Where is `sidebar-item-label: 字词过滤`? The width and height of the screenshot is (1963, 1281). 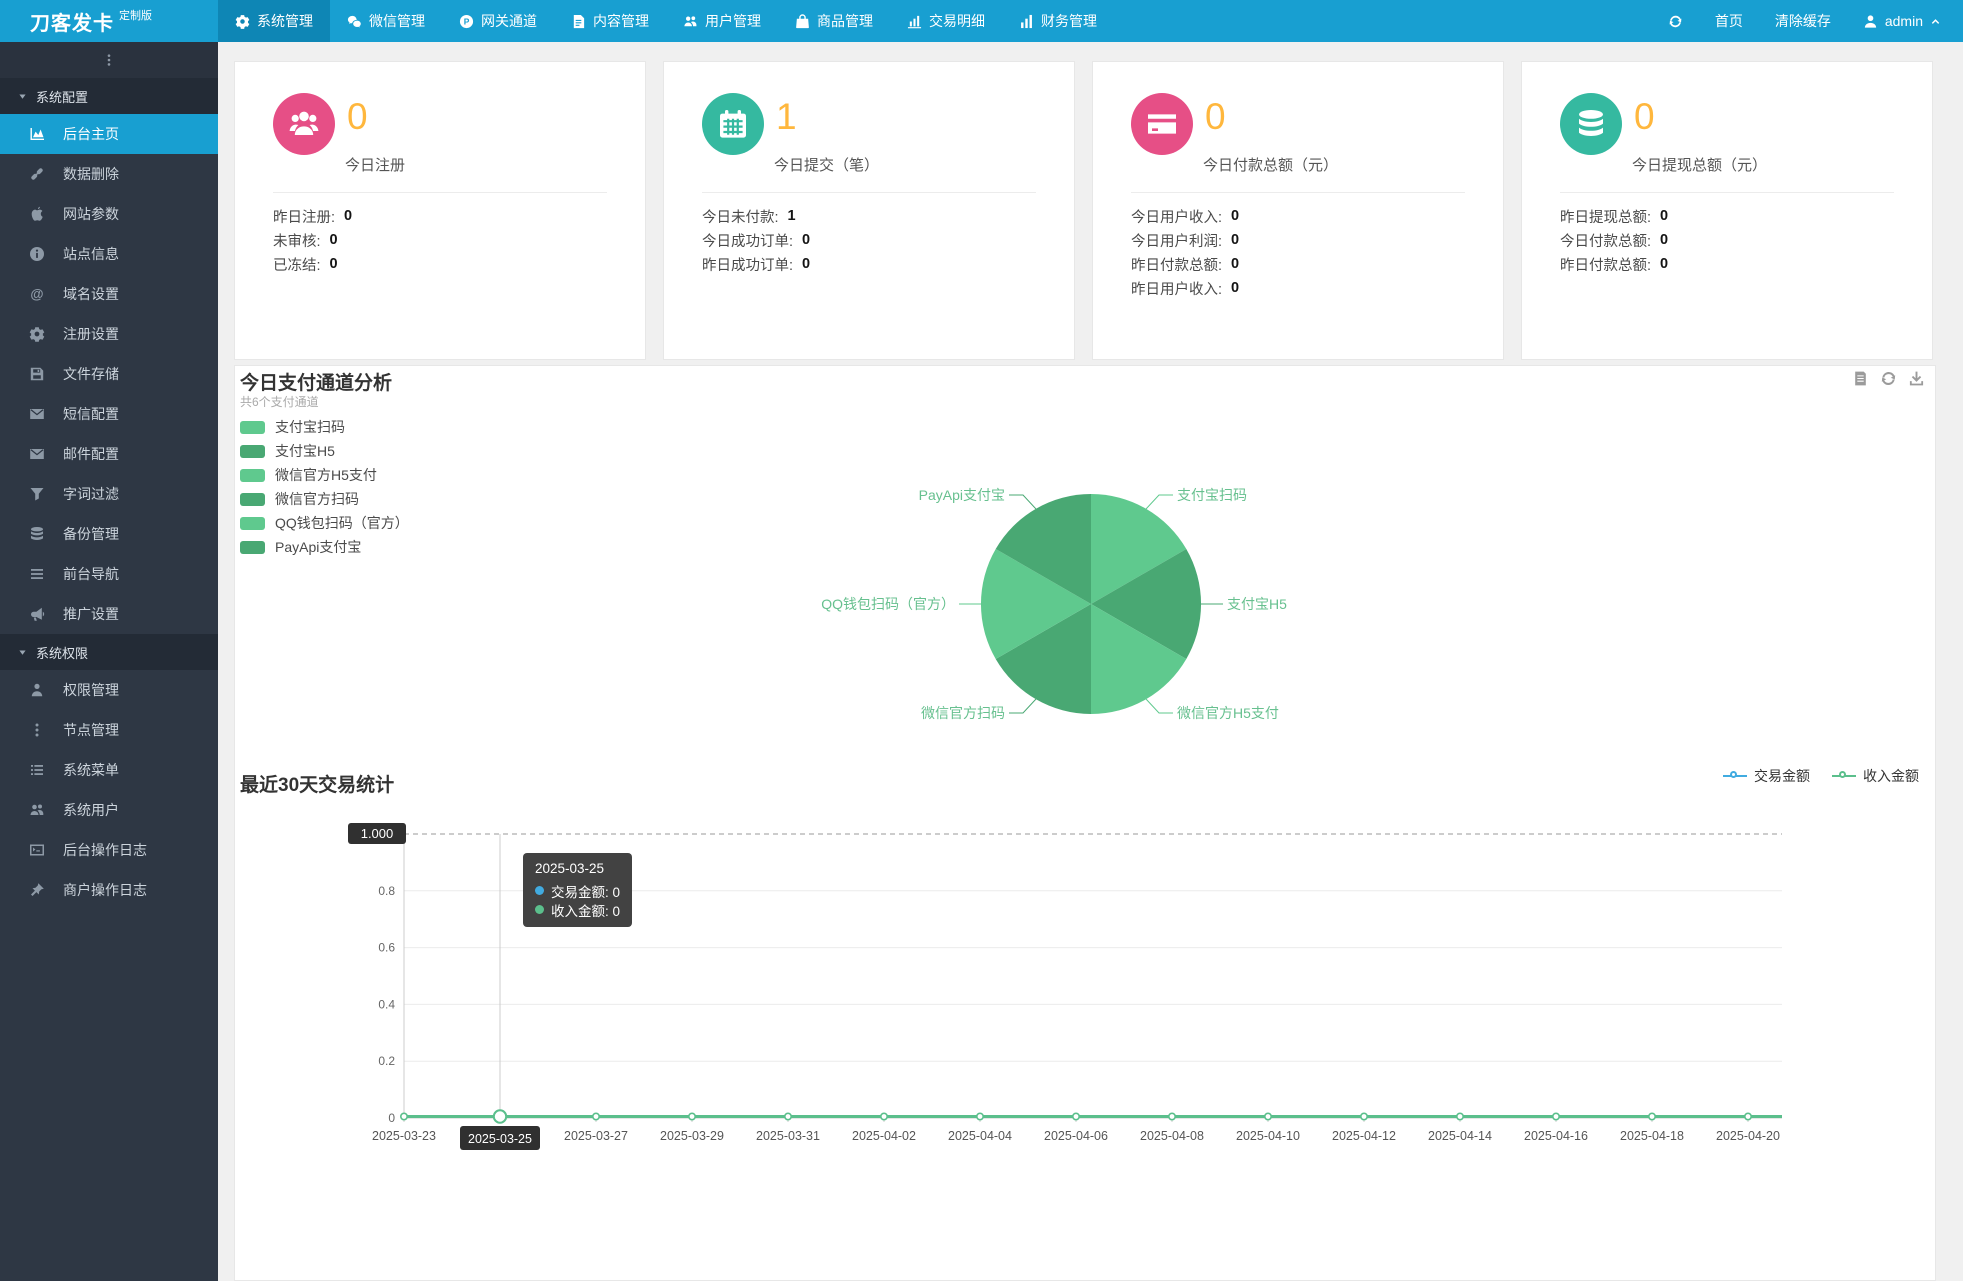
sidebar-item-label: 字词过滤 is located at coordinates (91, 494).